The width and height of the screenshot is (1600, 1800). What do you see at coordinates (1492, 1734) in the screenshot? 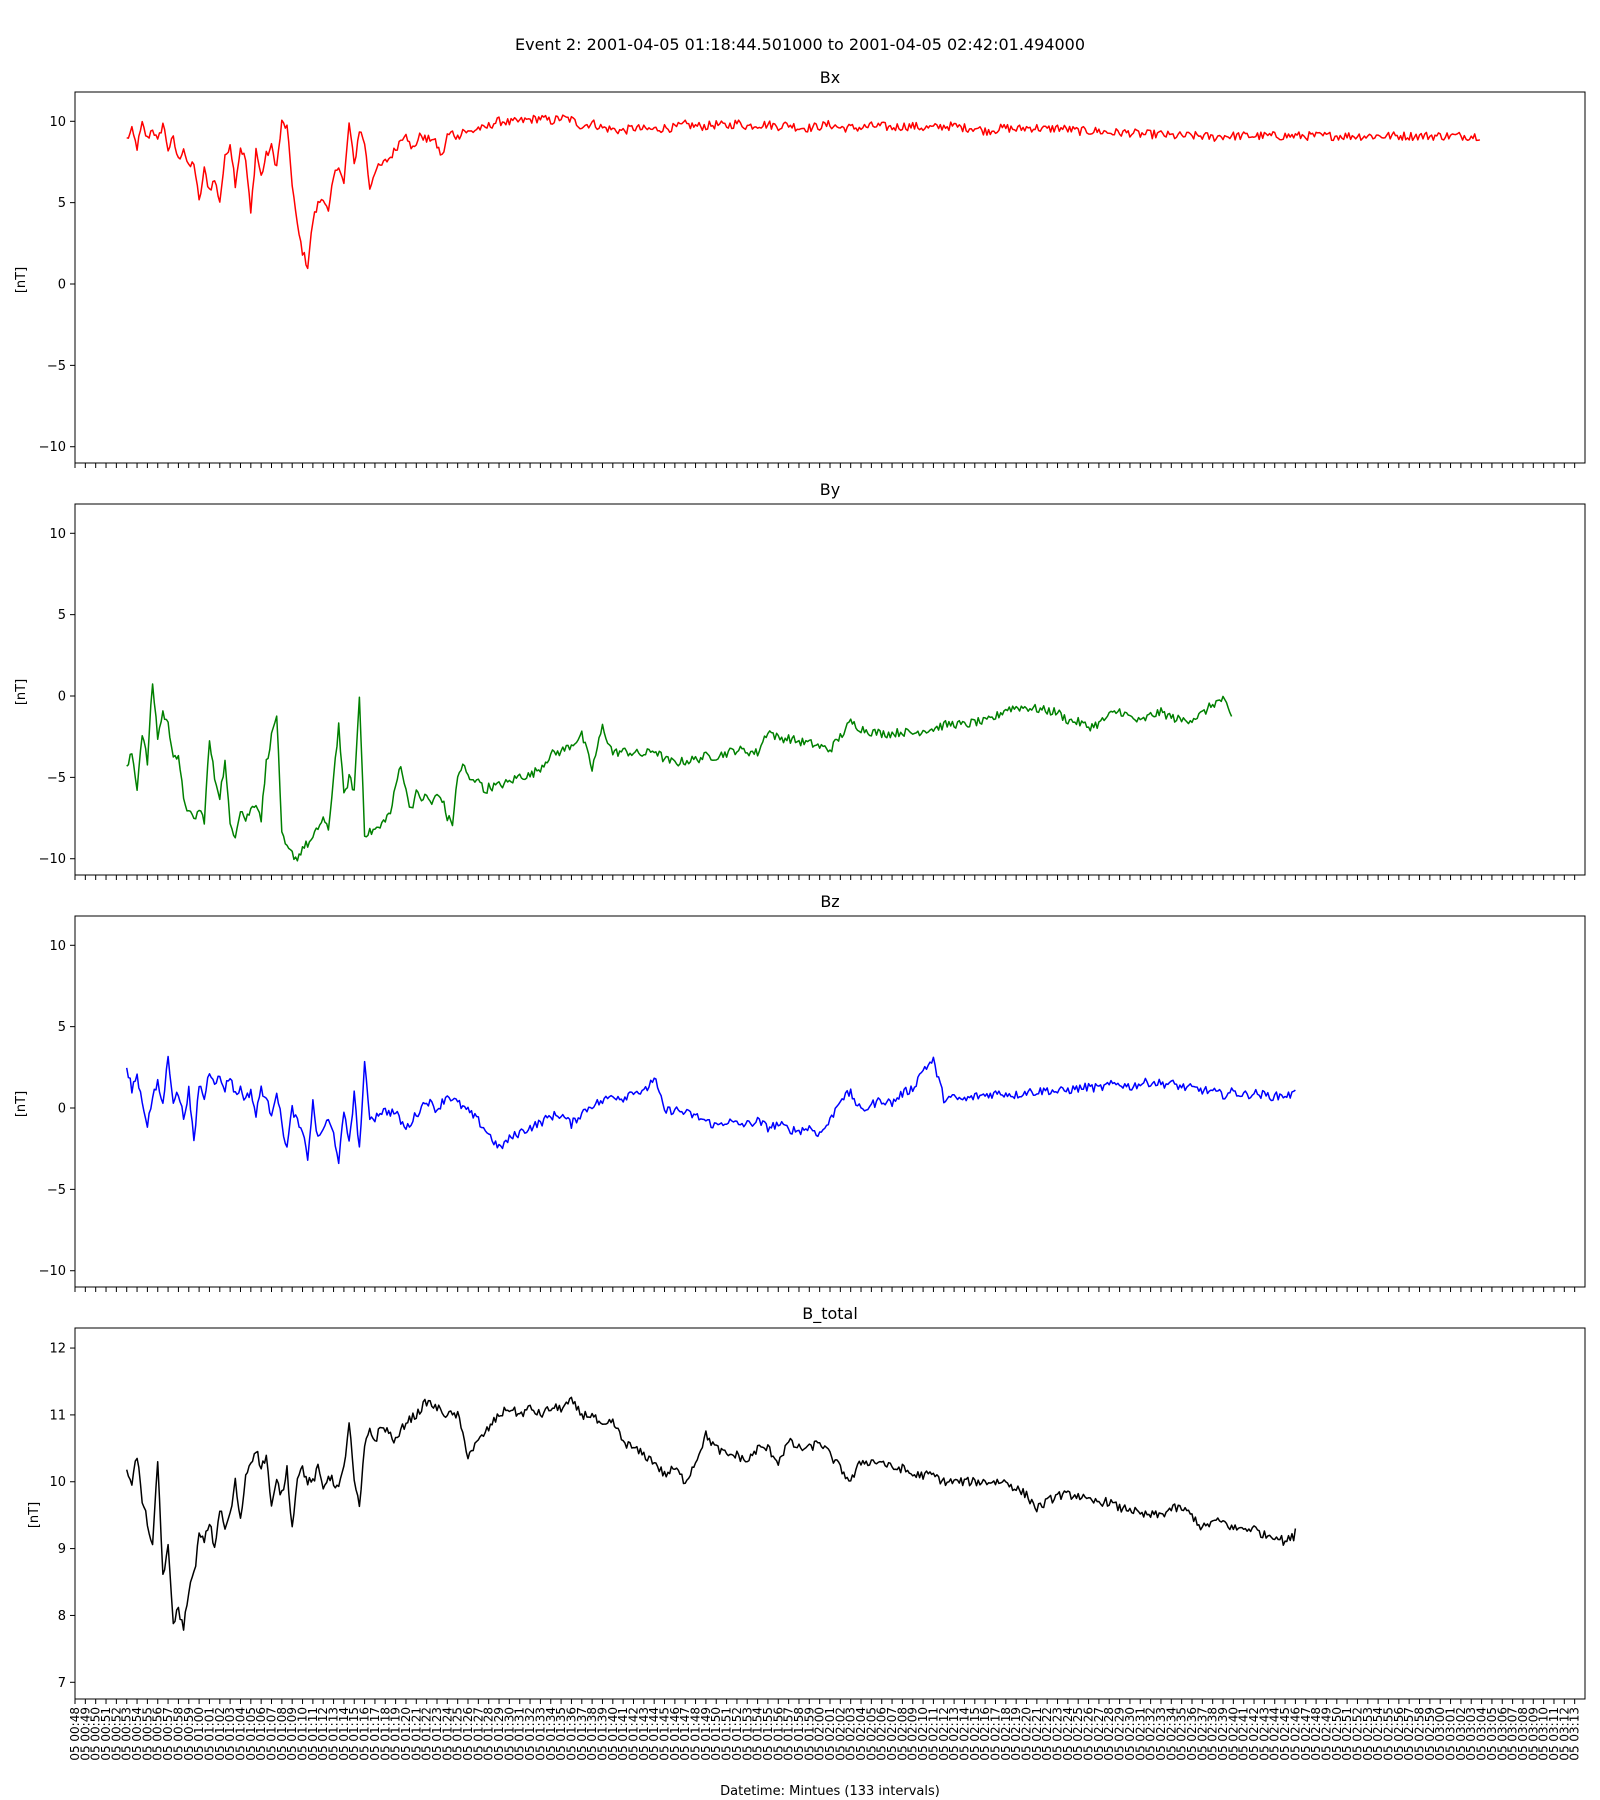
I see `x-tick-label: 05 03:05` at bounding box center [1492, 1734].